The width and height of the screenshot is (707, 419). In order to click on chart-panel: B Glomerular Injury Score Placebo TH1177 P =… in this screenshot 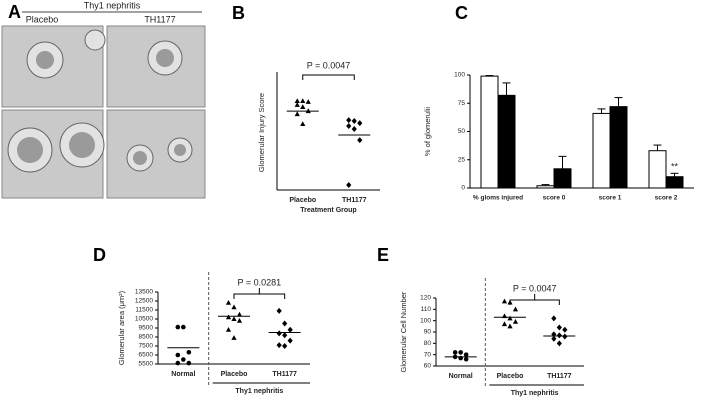, I will do `click(306, 108)`.